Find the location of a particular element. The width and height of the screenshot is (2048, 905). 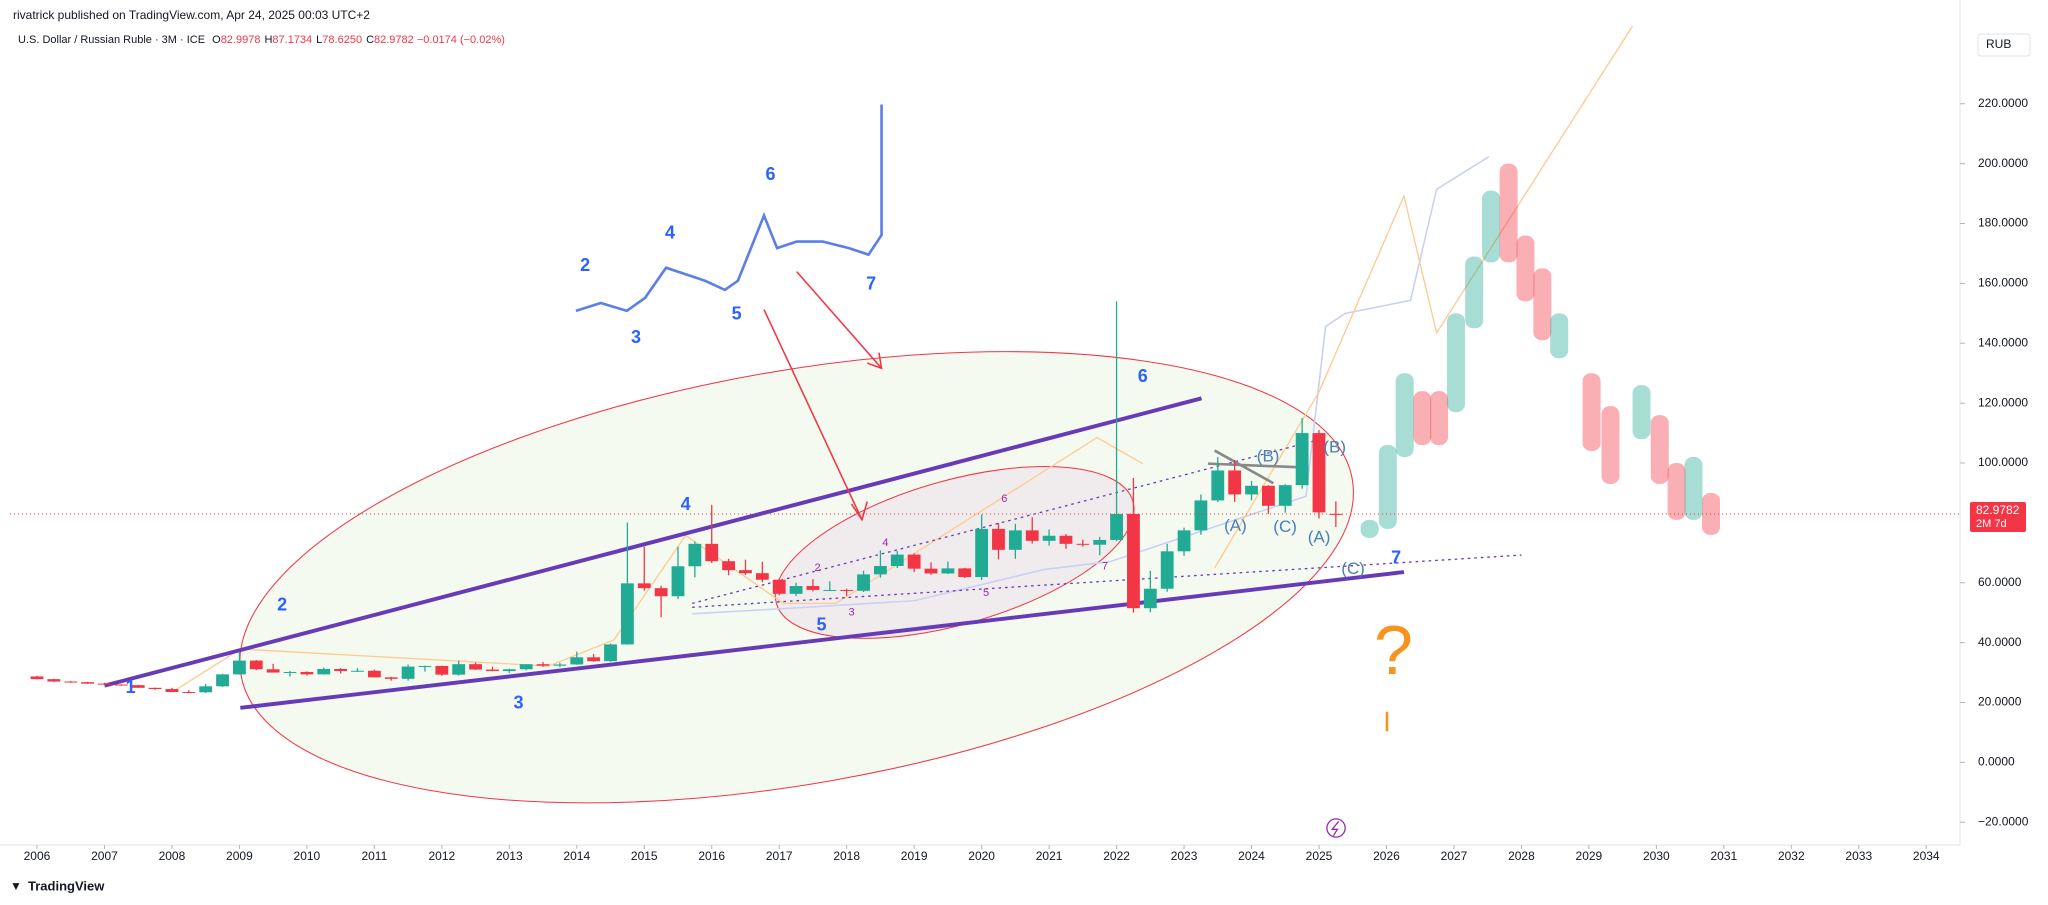

y-tick-label: 200.0000 is located at coordinates (2003, 163).